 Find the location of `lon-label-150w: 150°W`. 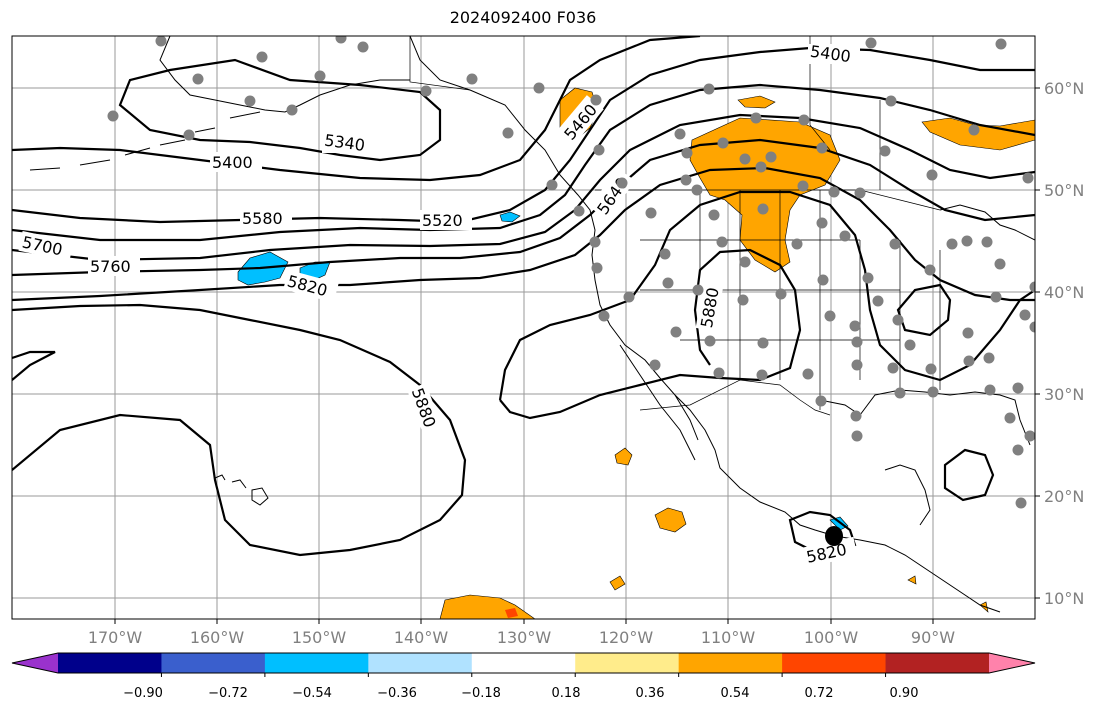

lon-label-150w: 150°W is located at coordinates (319, 637).